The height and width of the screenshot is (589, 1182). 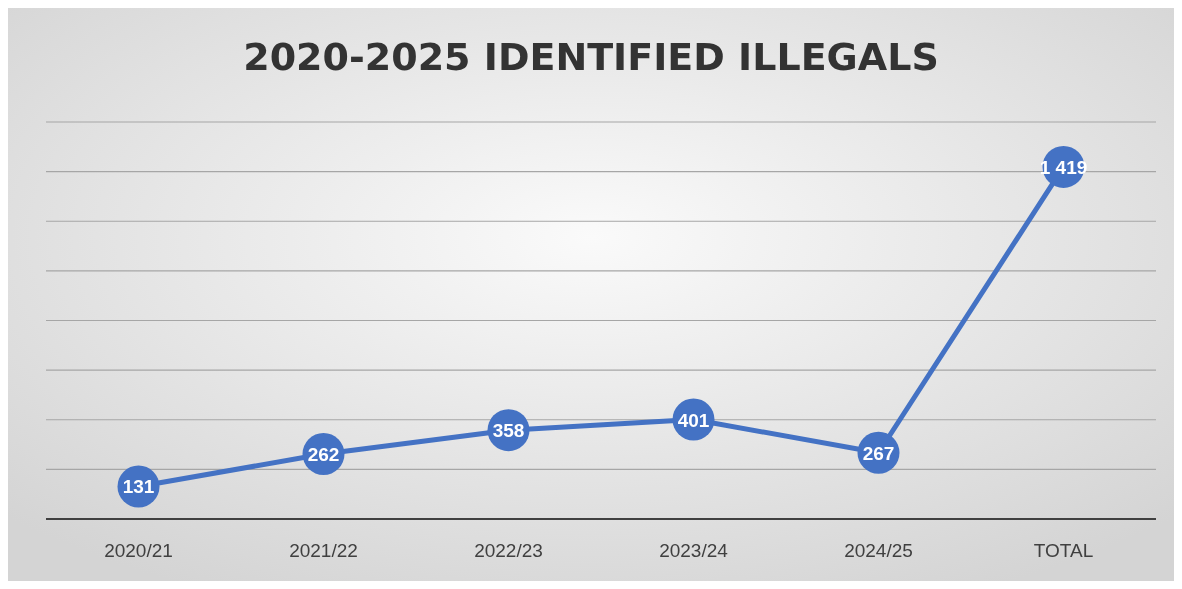 I want to click on x-tick-label: 2023/24, so click(x=694, y=550).